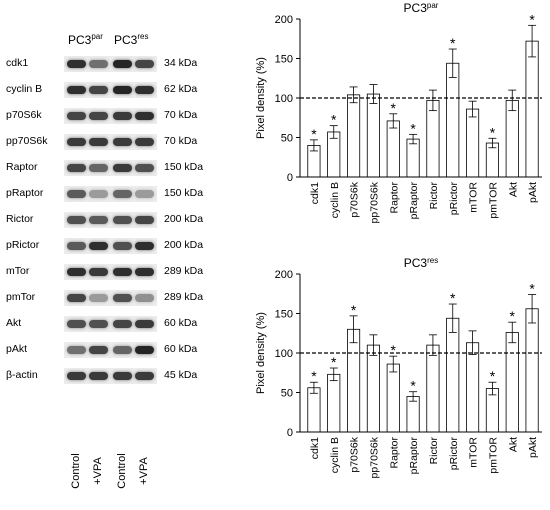 The image size is (550, 510). I want to click on blot-row: pmTor 289 kDa, so click(120, 299).